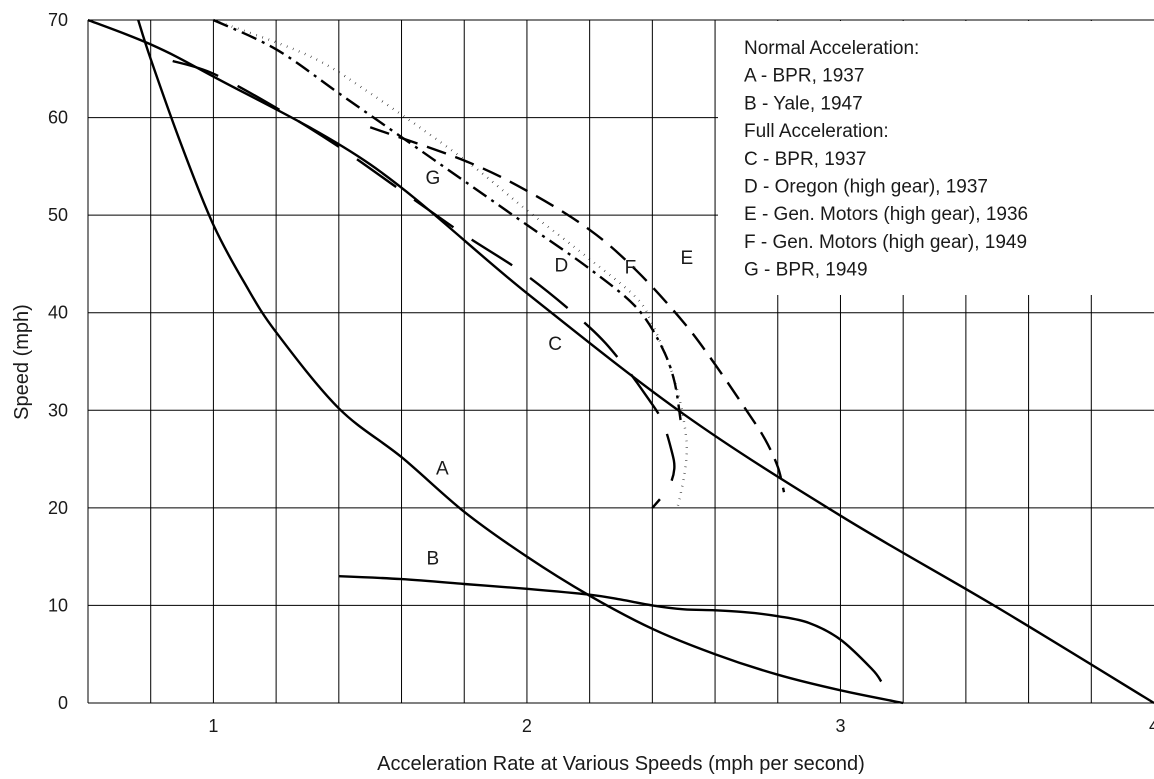 Image resolution: width=1154 pixels, height=779 pixels. Describe the element at coordinates (63, 703) in the screenshot. I see `y-tick-label: 0` at that location.